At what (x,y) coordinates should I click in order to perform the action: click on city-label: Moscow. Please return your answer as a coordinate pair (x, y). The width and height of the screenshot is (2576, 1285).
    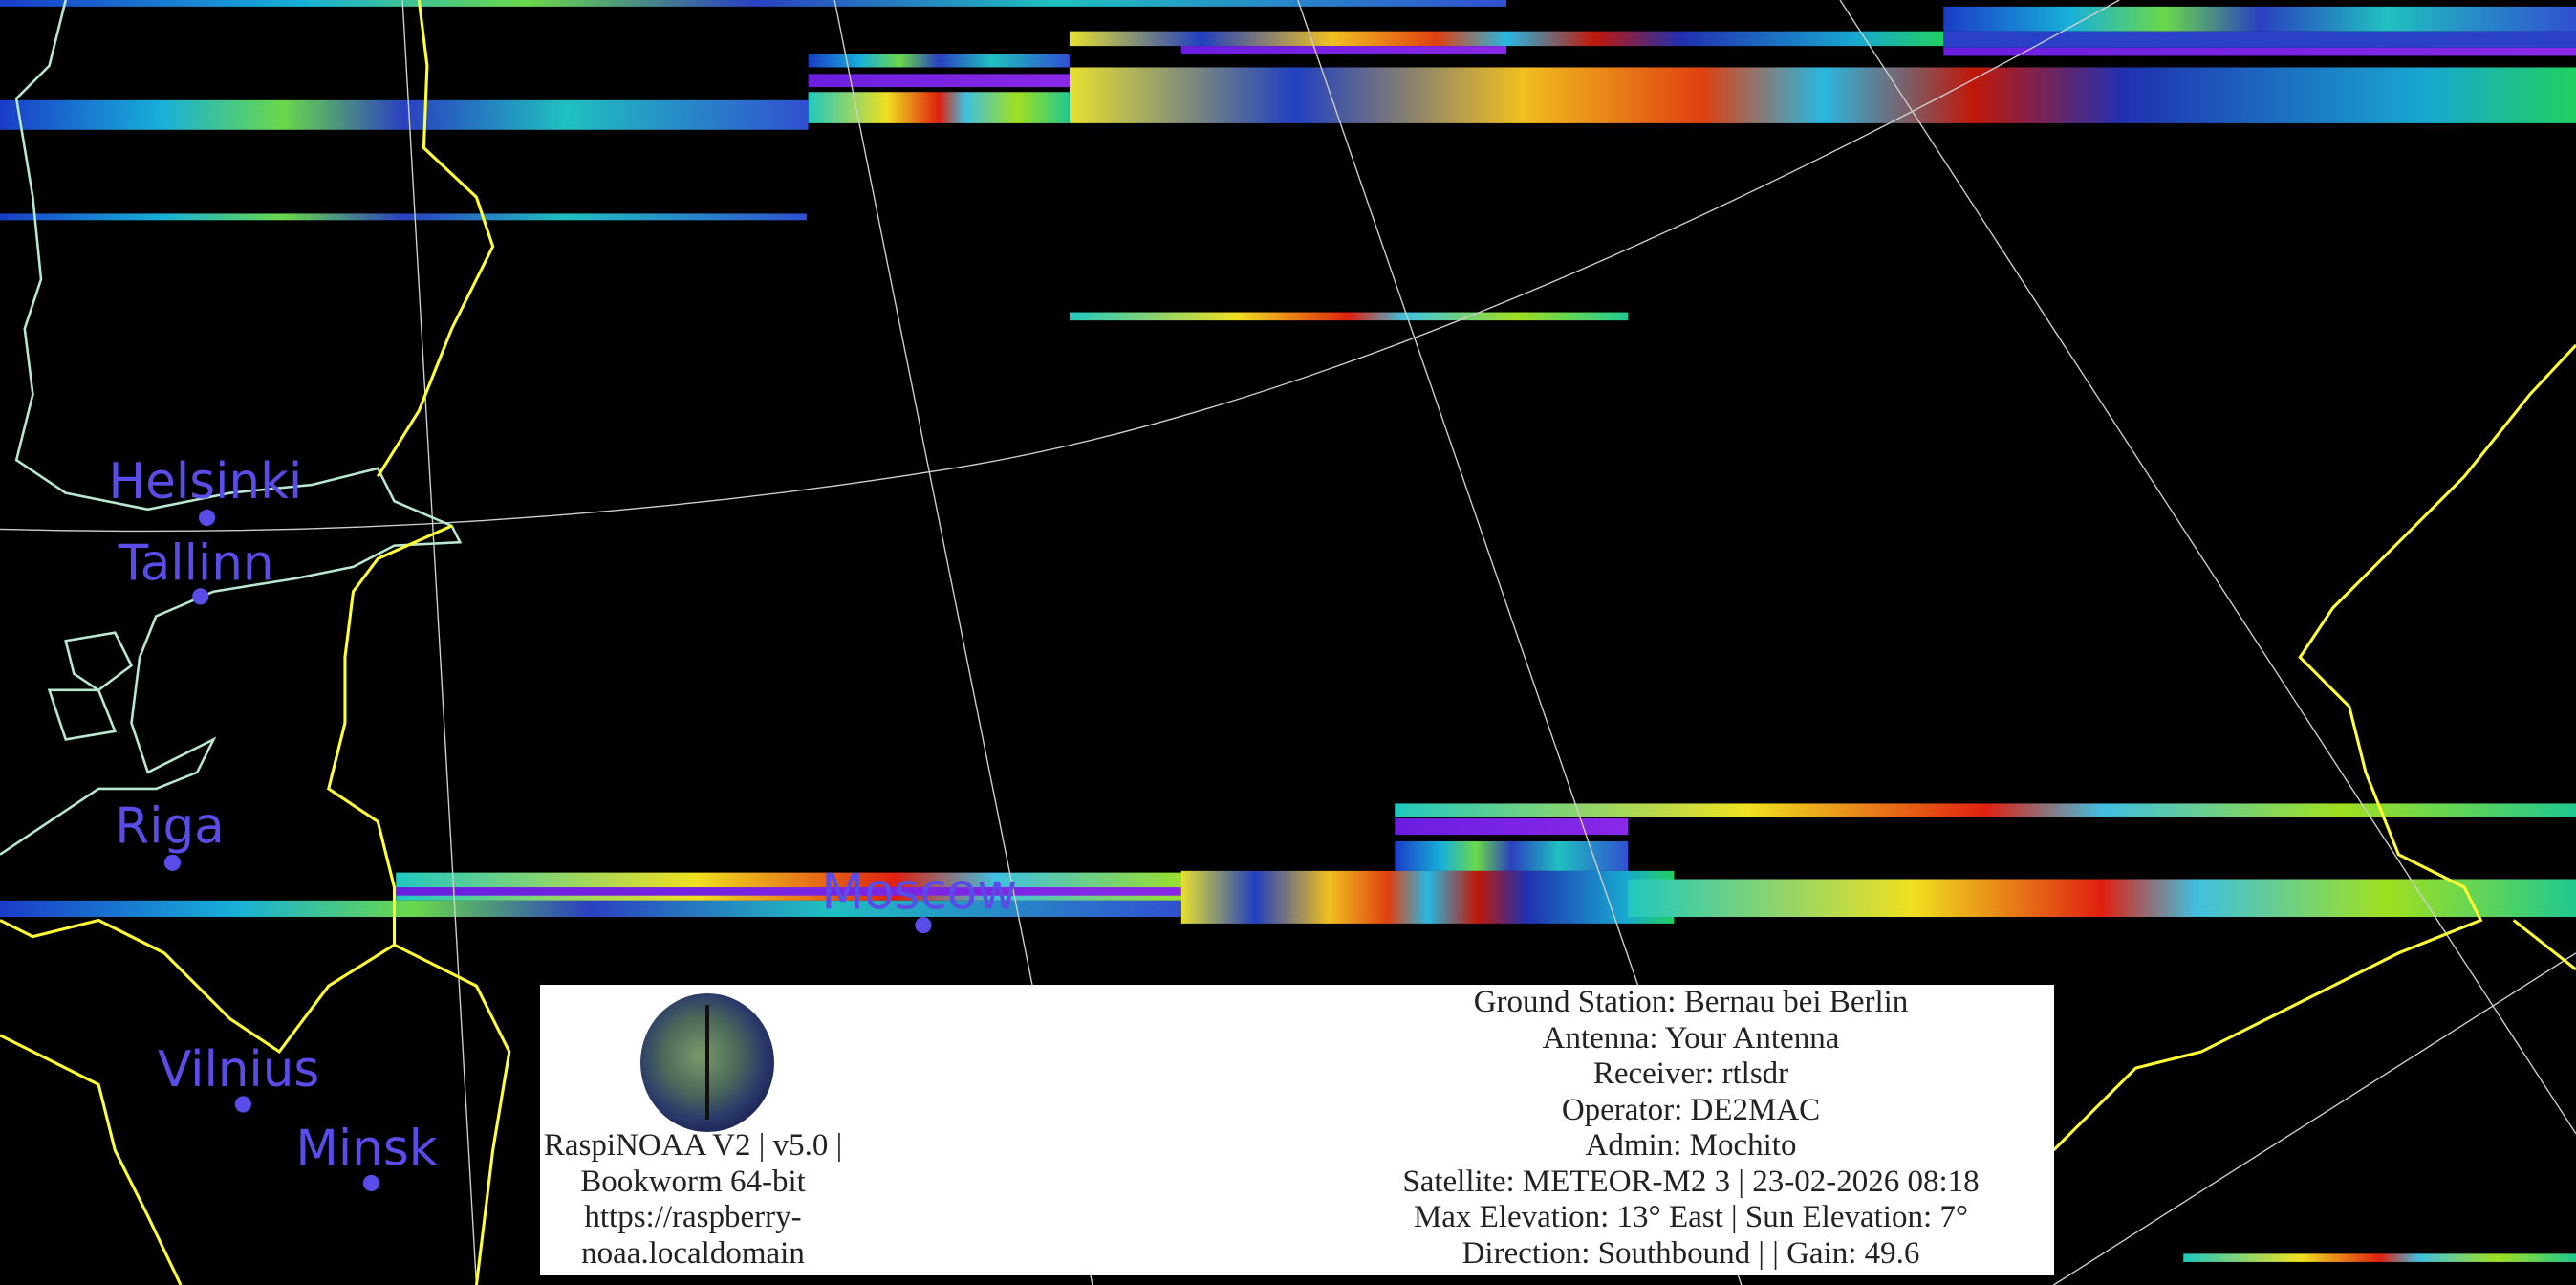
    Looking at the image, I should click on (919, 892).